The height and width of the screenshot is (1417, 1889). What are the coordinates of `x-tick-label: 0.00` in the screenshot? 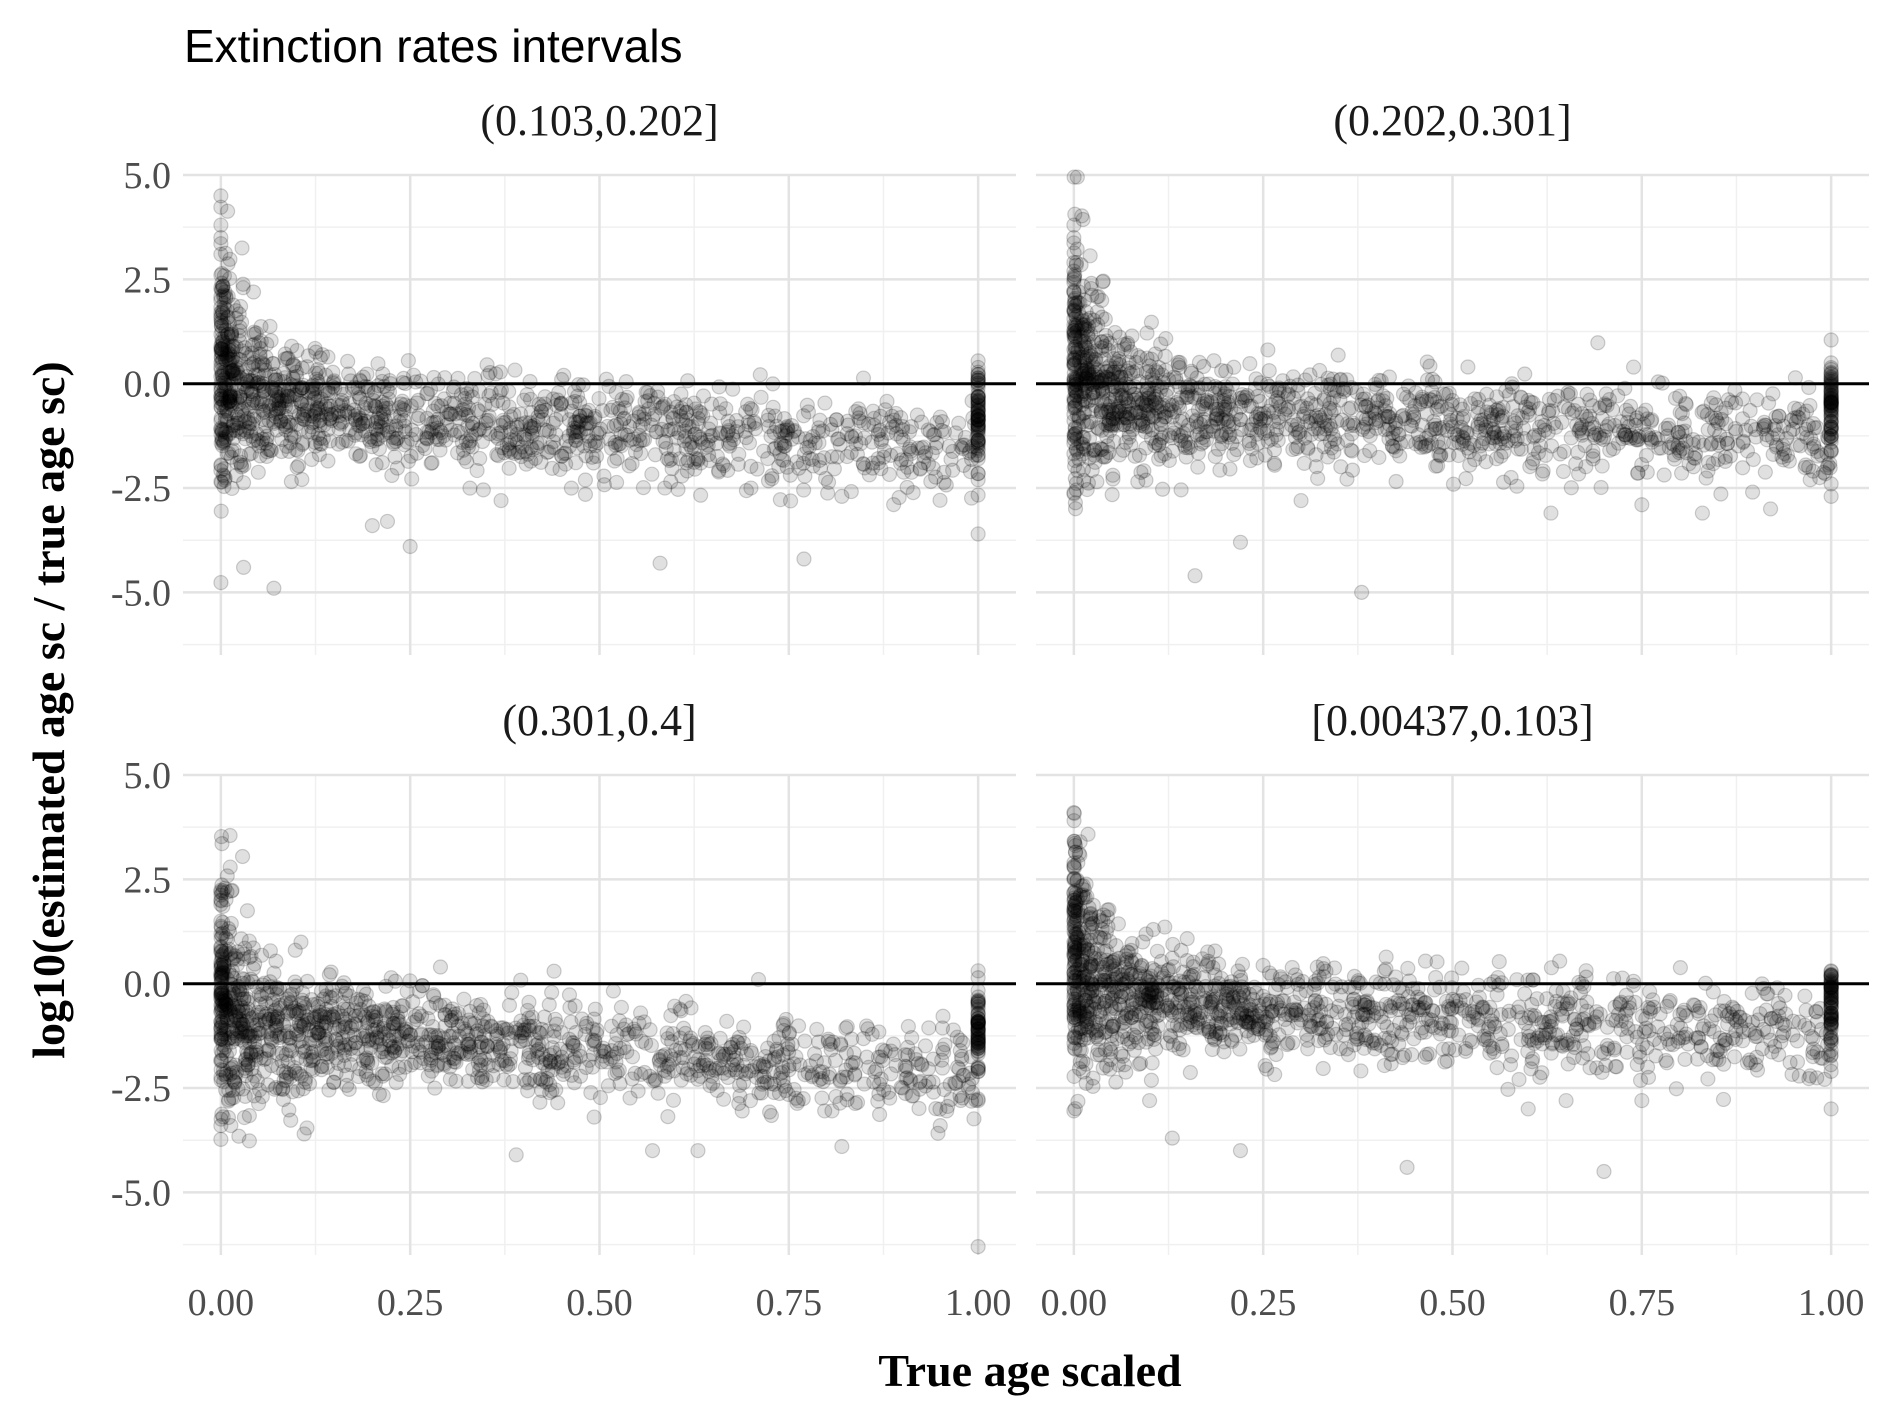 It's located at (221, 1303).